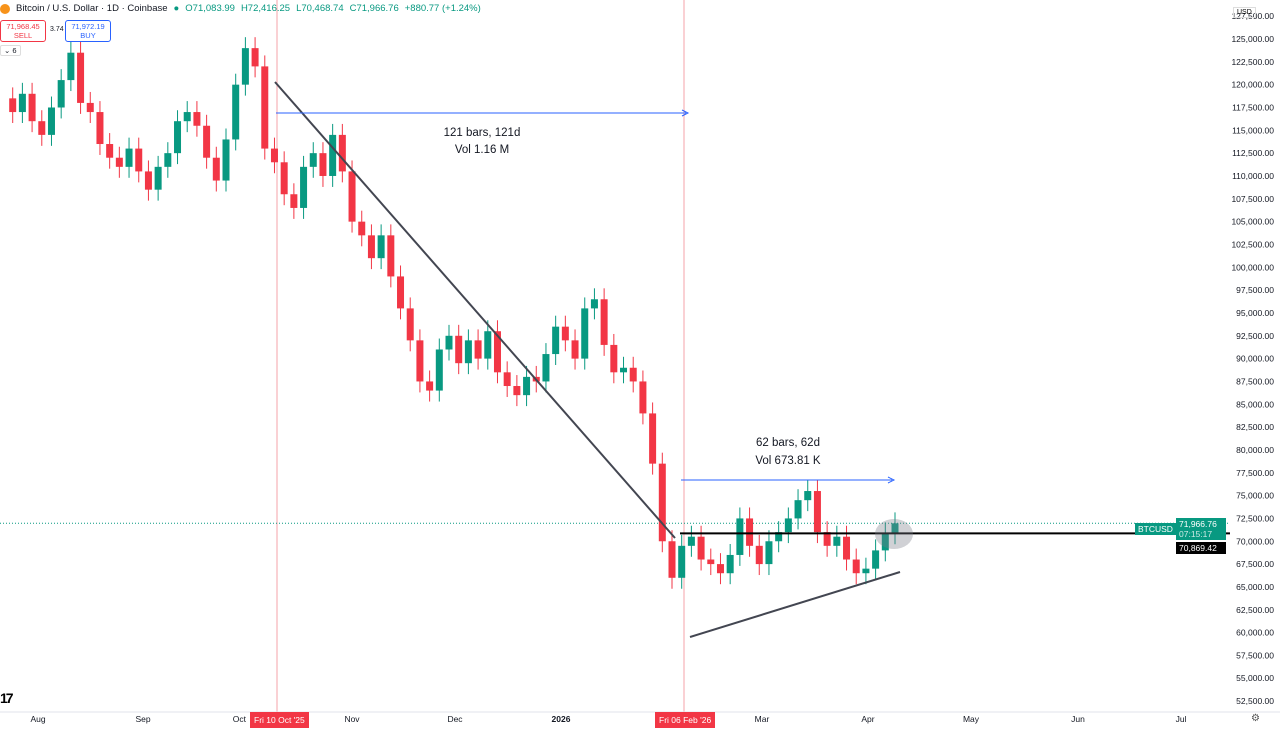 The image size is (1280, 730). Describe the element at coordinates (92, 8) in the screenshot. I see `symbol-title: Bitcoin / U.S. Dollar · 1D · Coinbase` at that location.